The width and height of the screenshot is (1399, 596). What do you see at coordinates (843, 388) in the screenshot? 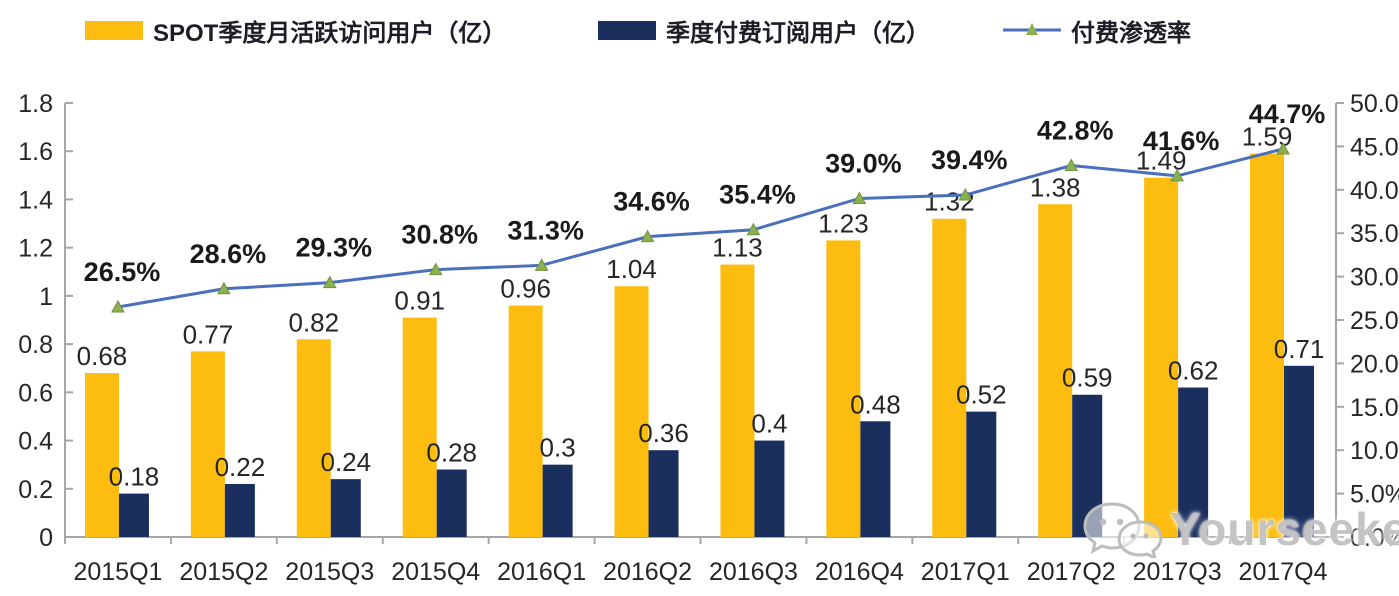
I see `bar-mau-2016Q4` at bounding box center [843, 388].